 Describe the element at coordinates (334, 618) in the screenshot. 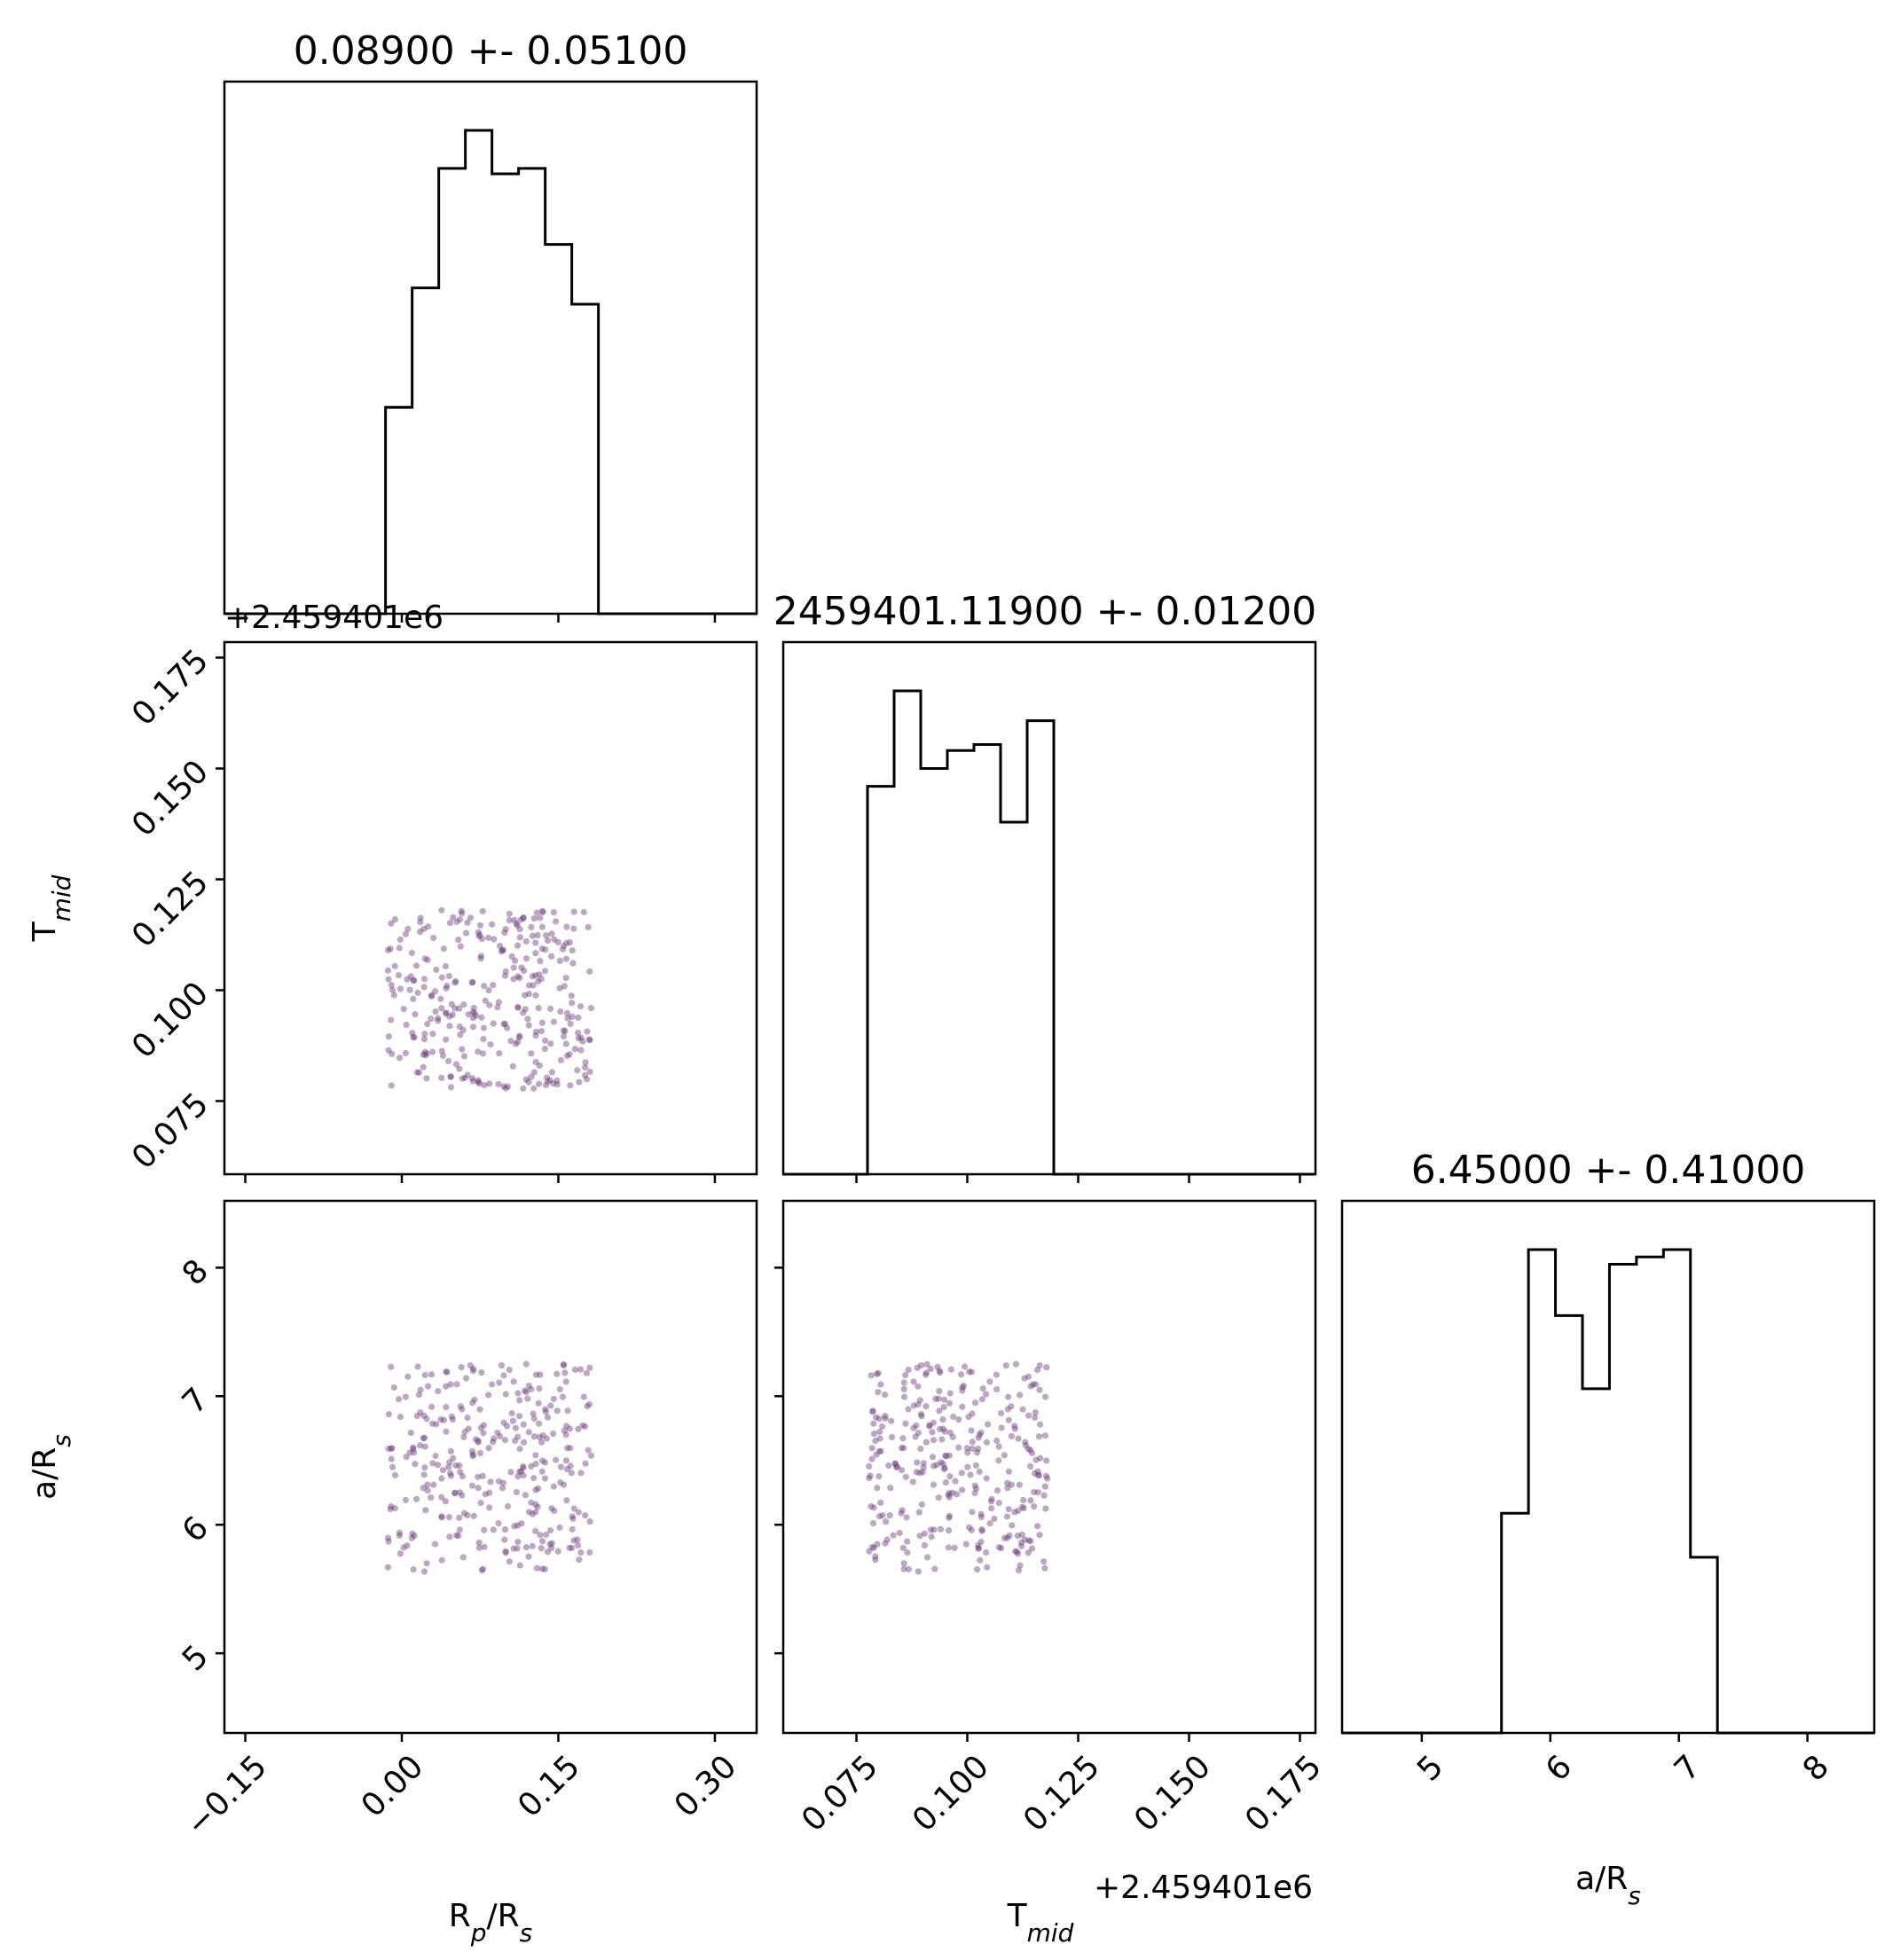

I see `y-offset-text: +2.459401e6` at that location.